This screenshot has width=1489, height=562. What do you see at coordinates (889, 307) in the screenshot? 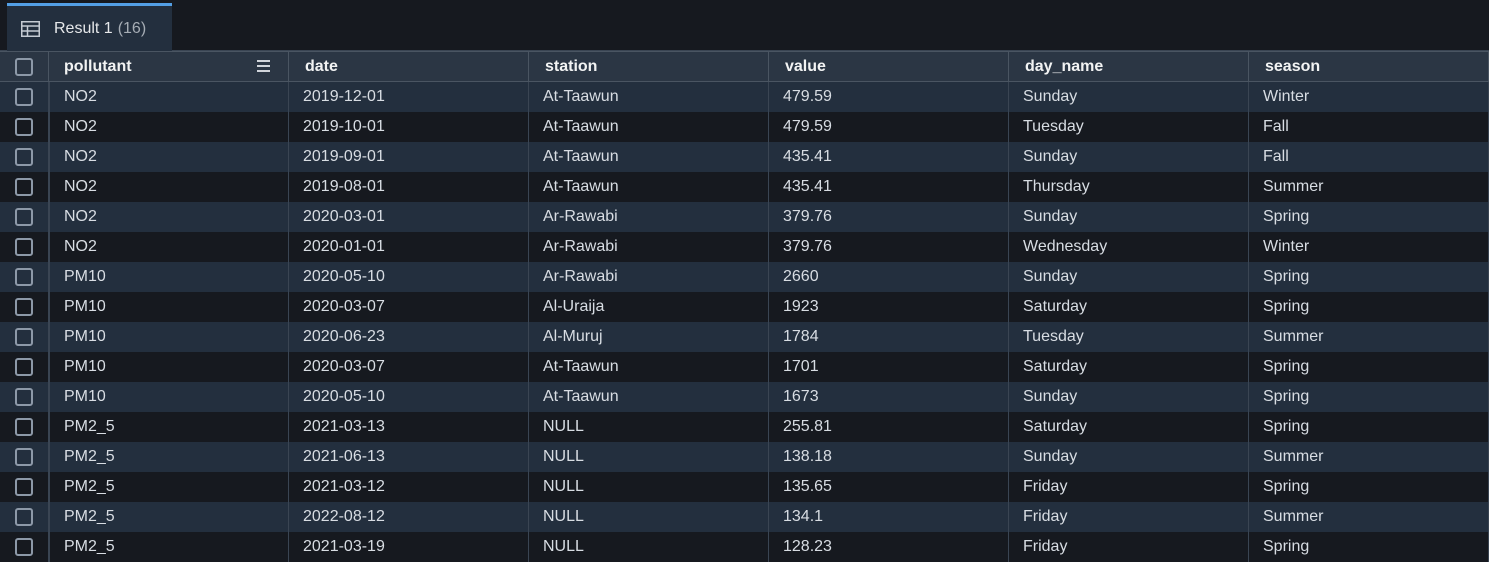
I see `cell-value: 1923` at bounding box center [889, 307].